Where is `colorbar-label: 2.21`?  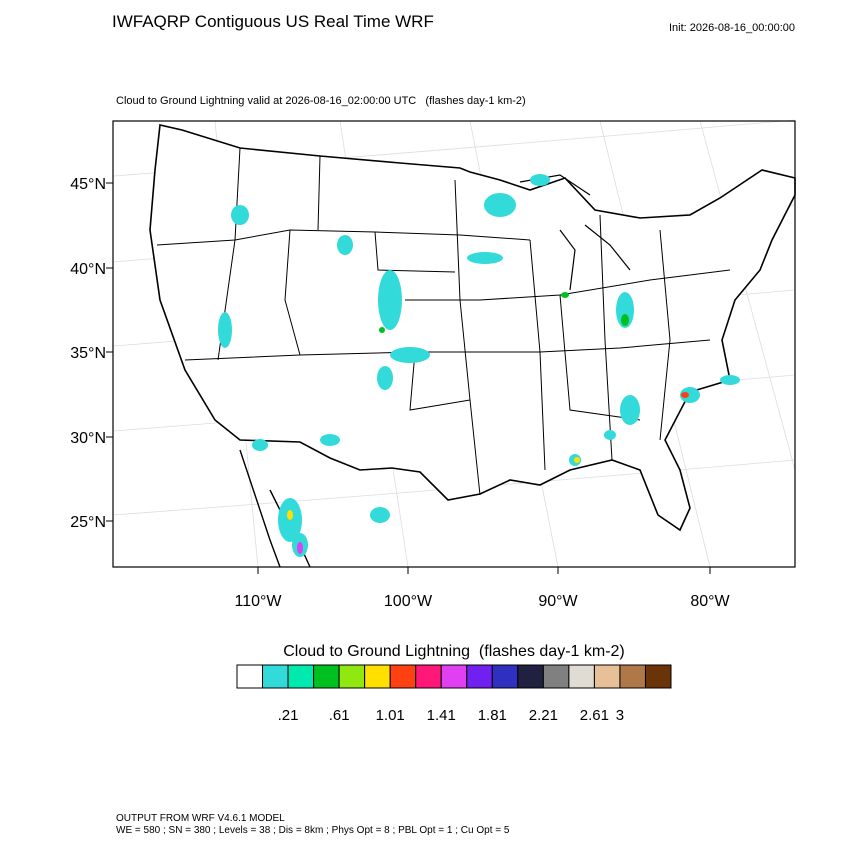 colorbar-label: 2.21 is located at coordinates (543, 715).